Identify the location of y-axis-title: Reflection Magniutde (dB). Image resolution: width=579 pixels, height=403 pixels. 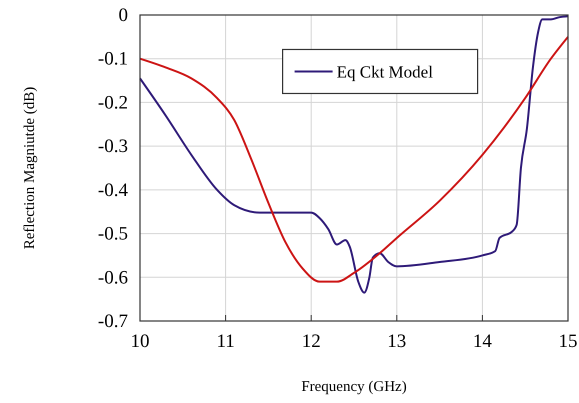
(30, 168).